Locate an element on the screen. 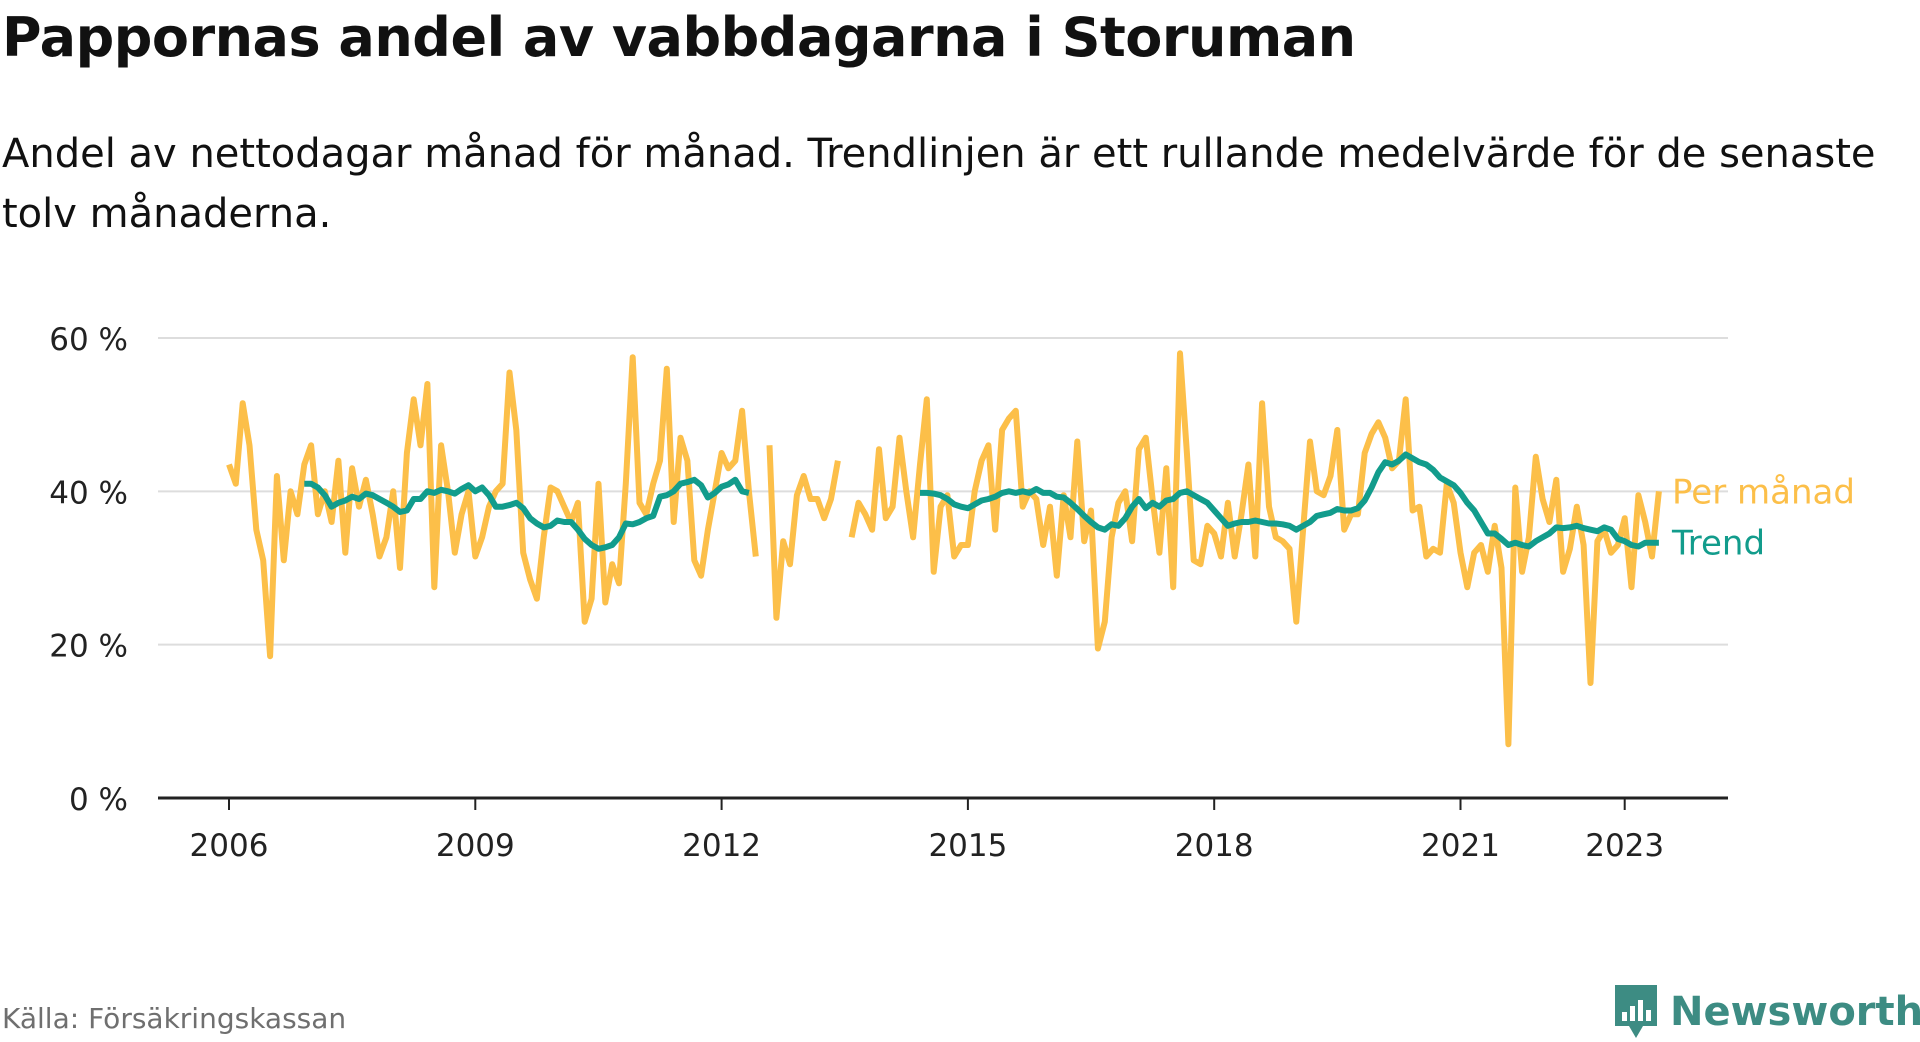 This screenshot has width=1920, height=1042. brand-logo: Newsworthy is located at coordinates (1766, 1012).